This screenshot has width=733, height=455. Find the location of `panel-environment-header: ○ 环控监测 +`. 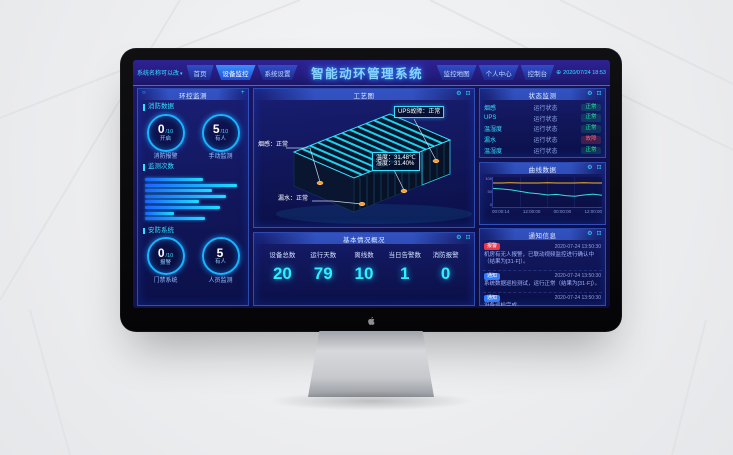

panel-environment-header: ○ 环控监测 + is located at coordinates (193, 94).